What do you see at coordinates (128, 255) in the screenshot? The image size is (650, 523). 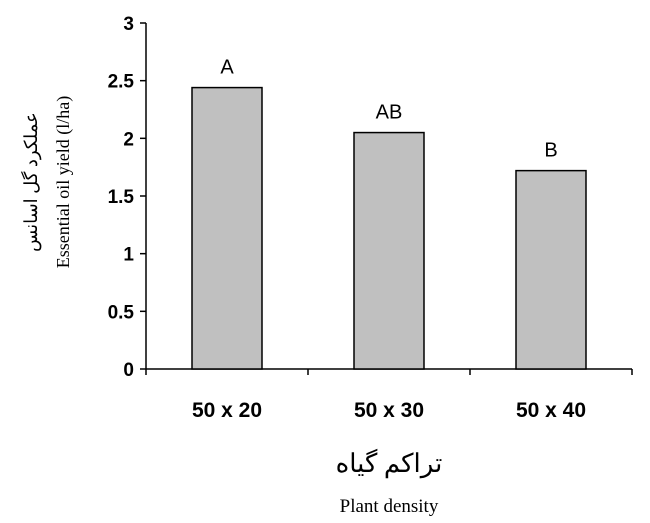 I see `y-tick-label: 1` at bounding box center [128, 255].